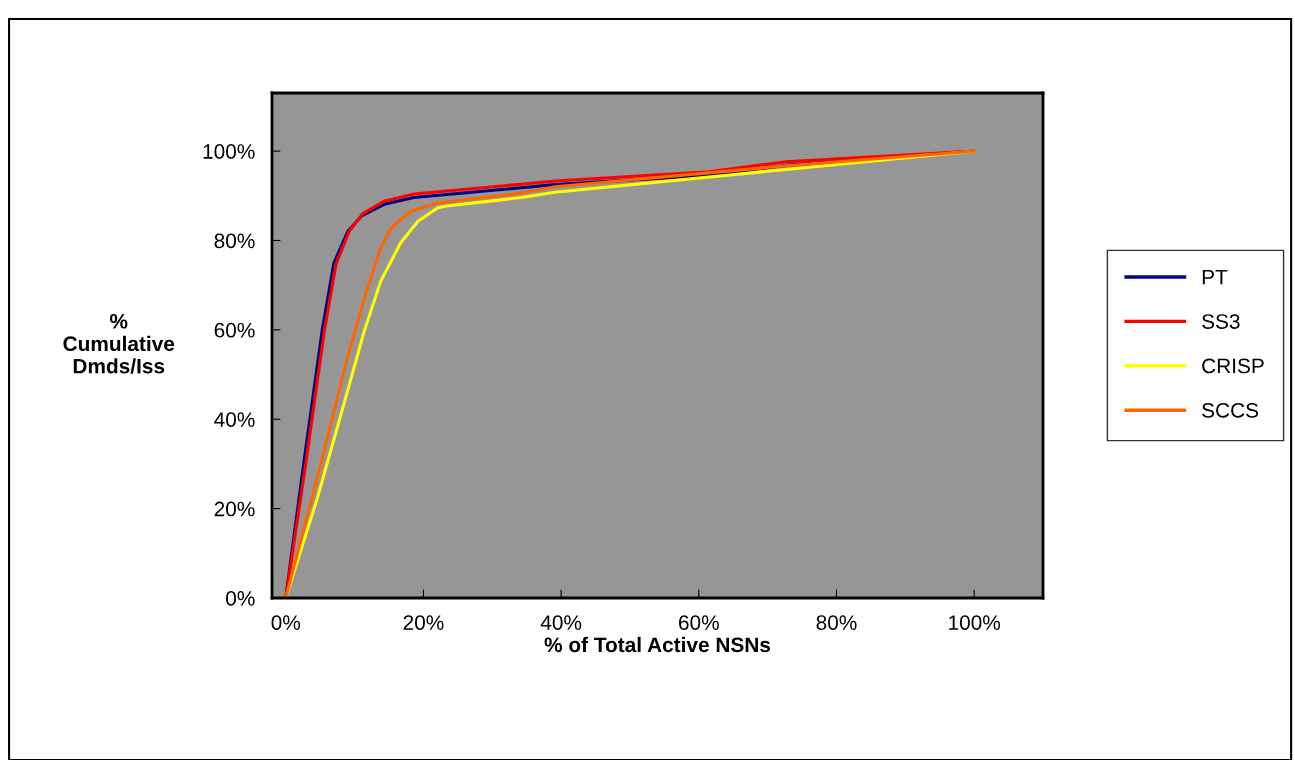  Describe the element at coordinates (423, 622) in the screenshot. I see `x-tick-label: 20%` at that location.